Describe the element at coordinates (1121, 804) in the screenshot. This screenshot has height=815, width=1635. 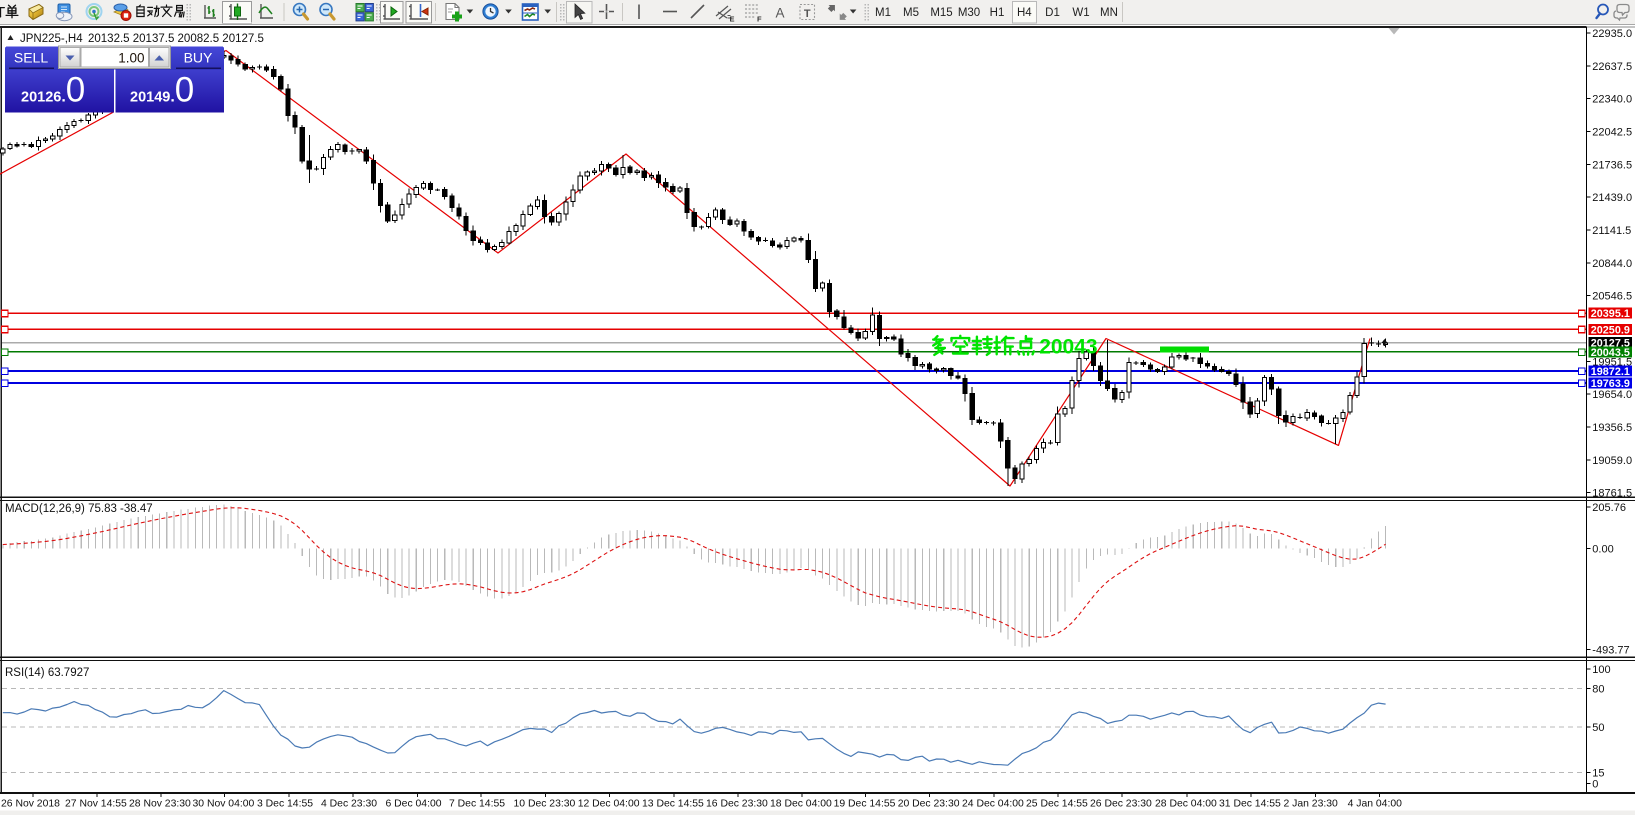
I see `svg-text: 26 Dec 23:30` at that location.